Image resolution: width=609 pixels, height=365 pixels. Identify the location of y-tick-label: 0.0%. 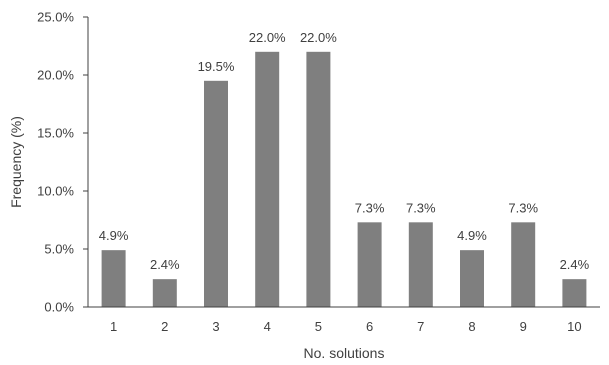
(59, 307).